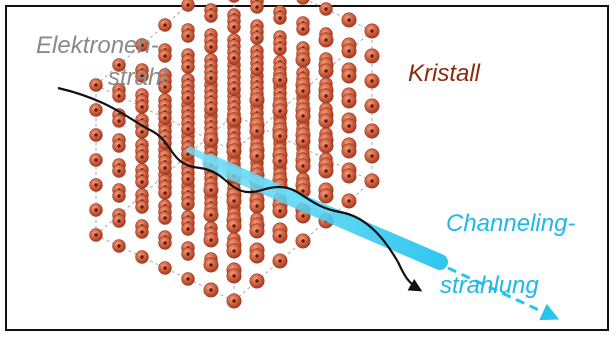 The height and width of the screenshot is (338, 616). I want to click on electron-beam-label-line2: strahl, so click(137, 77).